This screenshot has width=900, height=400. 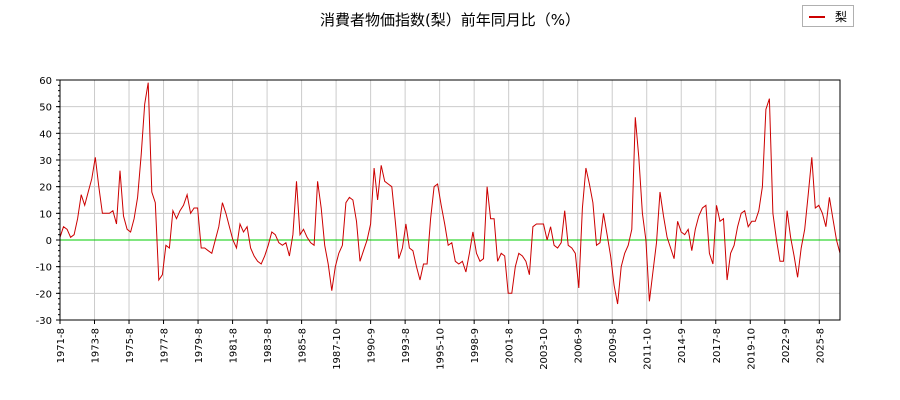 I want to click on chart-title: 消費者物価指数(梨）前年同月比（%）, so click(x=450, y=20).